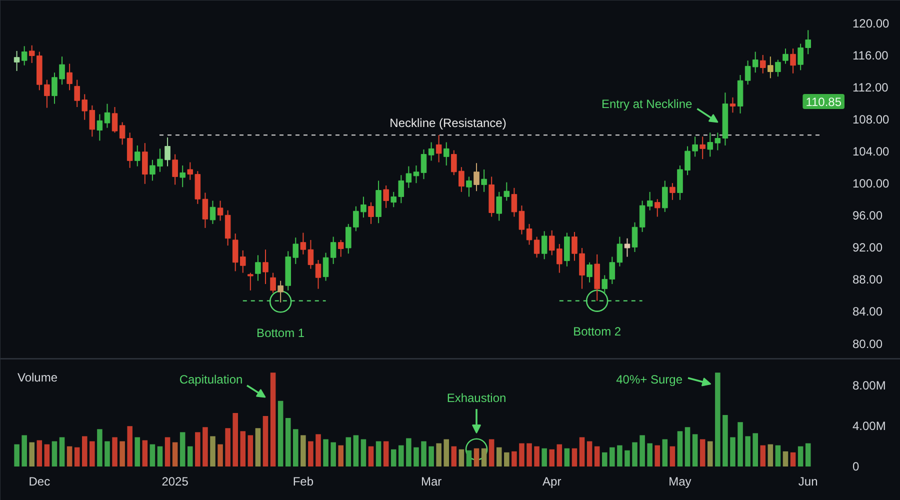 Image resolution: width=900 pixels, height=500 pixels. What do you see at coordinates (597, 331) in the screenshot?
I see `annotation: Bottom 2` at bounding box center [597, 331].